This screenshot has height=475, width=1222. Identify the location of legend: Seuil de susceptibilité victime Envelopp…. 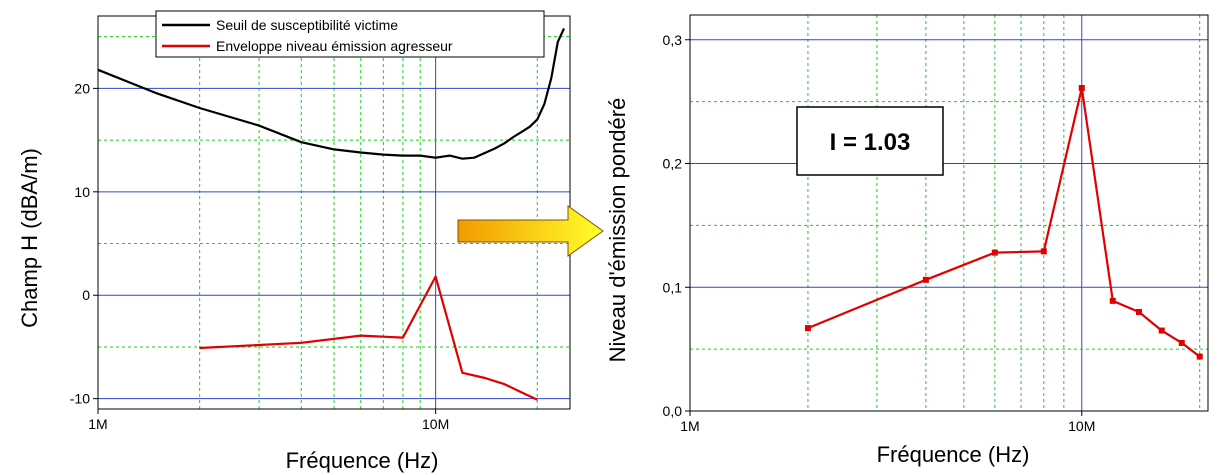
(350, 34).